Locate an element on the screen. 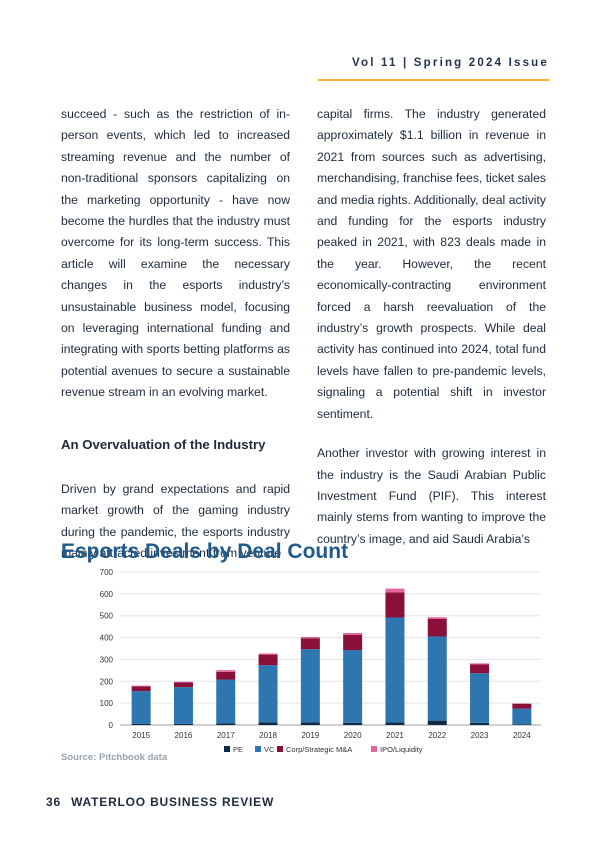 This screenshot has height=843, width=595. x-tick-label: 2023 is located at coordinates (480, 735).